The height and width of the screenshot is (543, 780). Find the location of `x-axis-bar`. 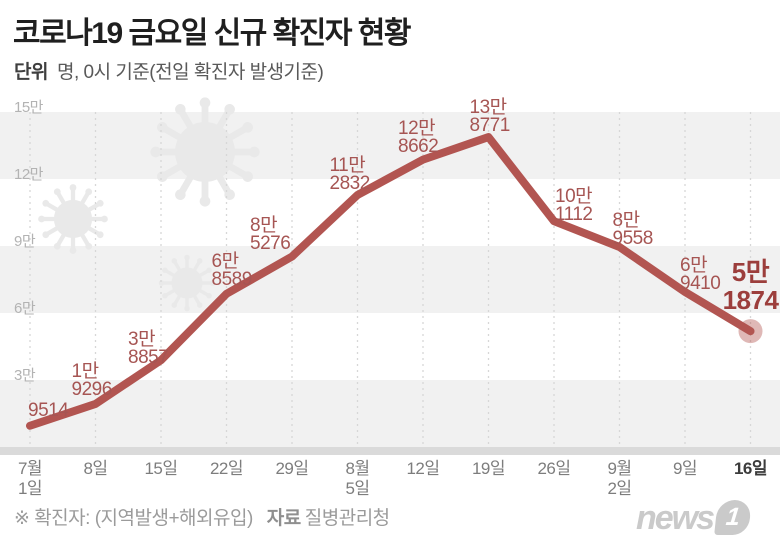

x-axis-bar is located at coordinates (390, 451).